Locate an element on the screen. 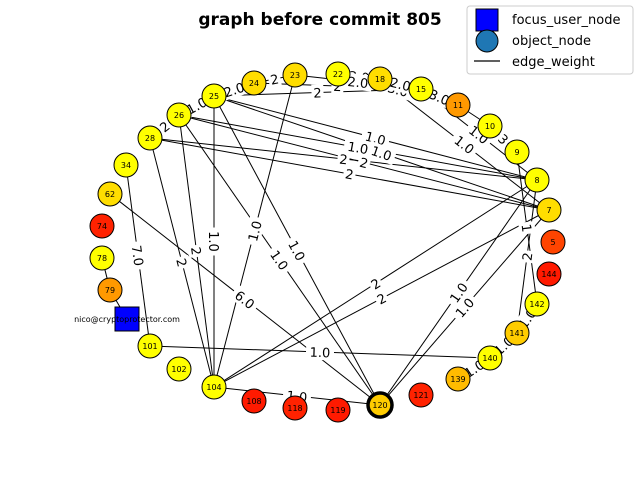  object-node-23: 23 is located at coordinates (295, 75).